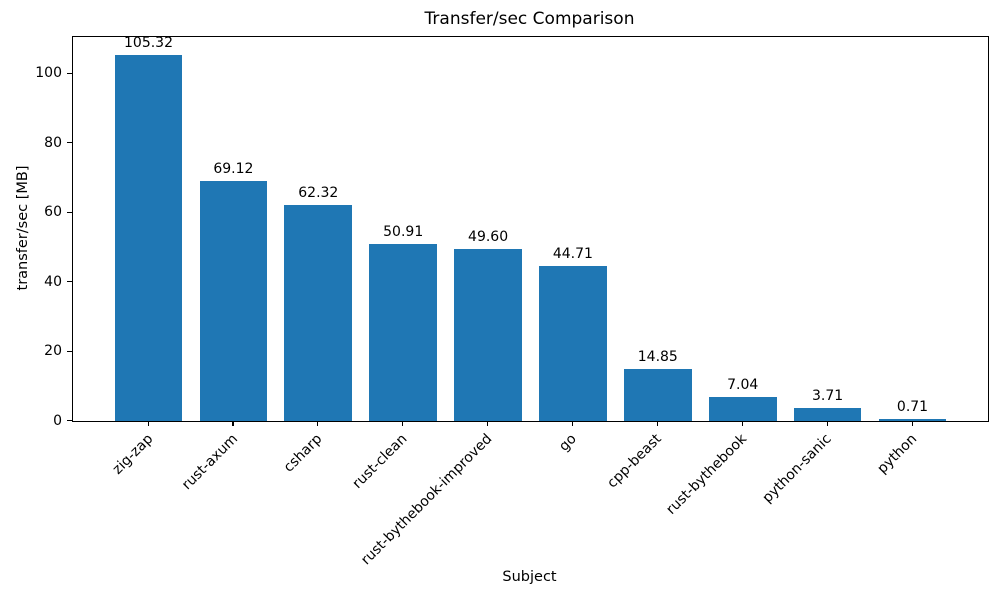 Image resolution: width=1000 pixels, height=600 pixels. Describe the element at coordinates (148, 43) in the screenshot. I see `bar-value-label: 105.32` at that location.